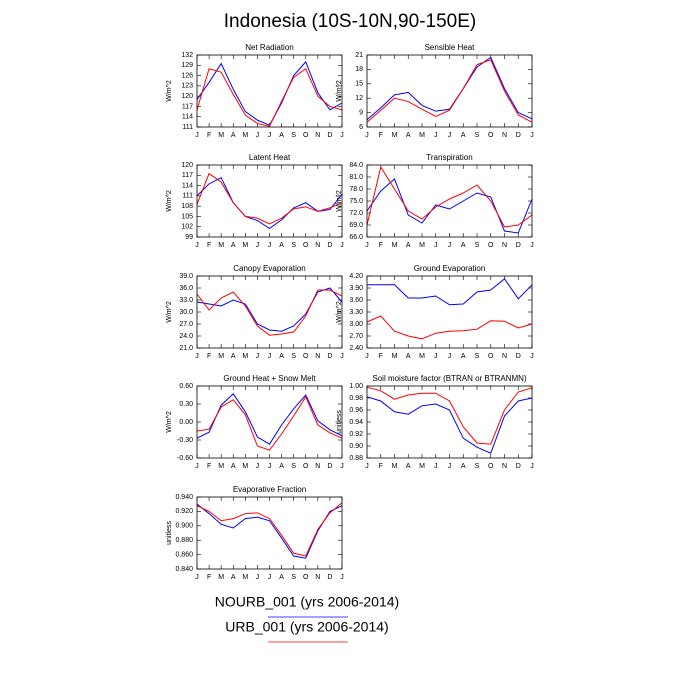 This screenshot has height=700, width=700. What do you see at coordinates (356, 422) in the screenshot?
I see `y-tick-label: 0.94` at bounding box center [356, 422].